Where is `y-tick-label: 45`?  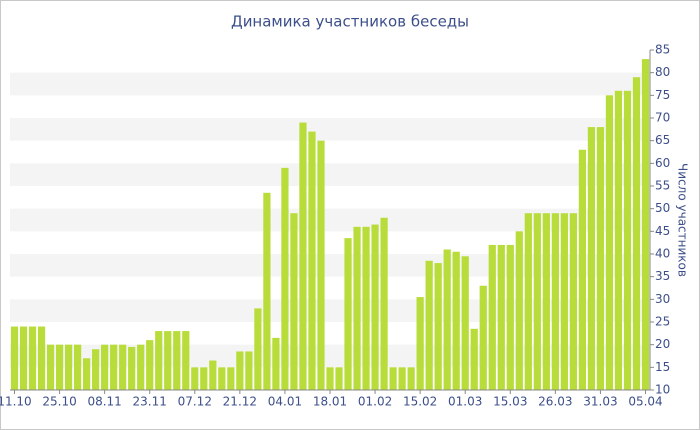
y-tick-label: 45 is located at coordinates (662, 231).